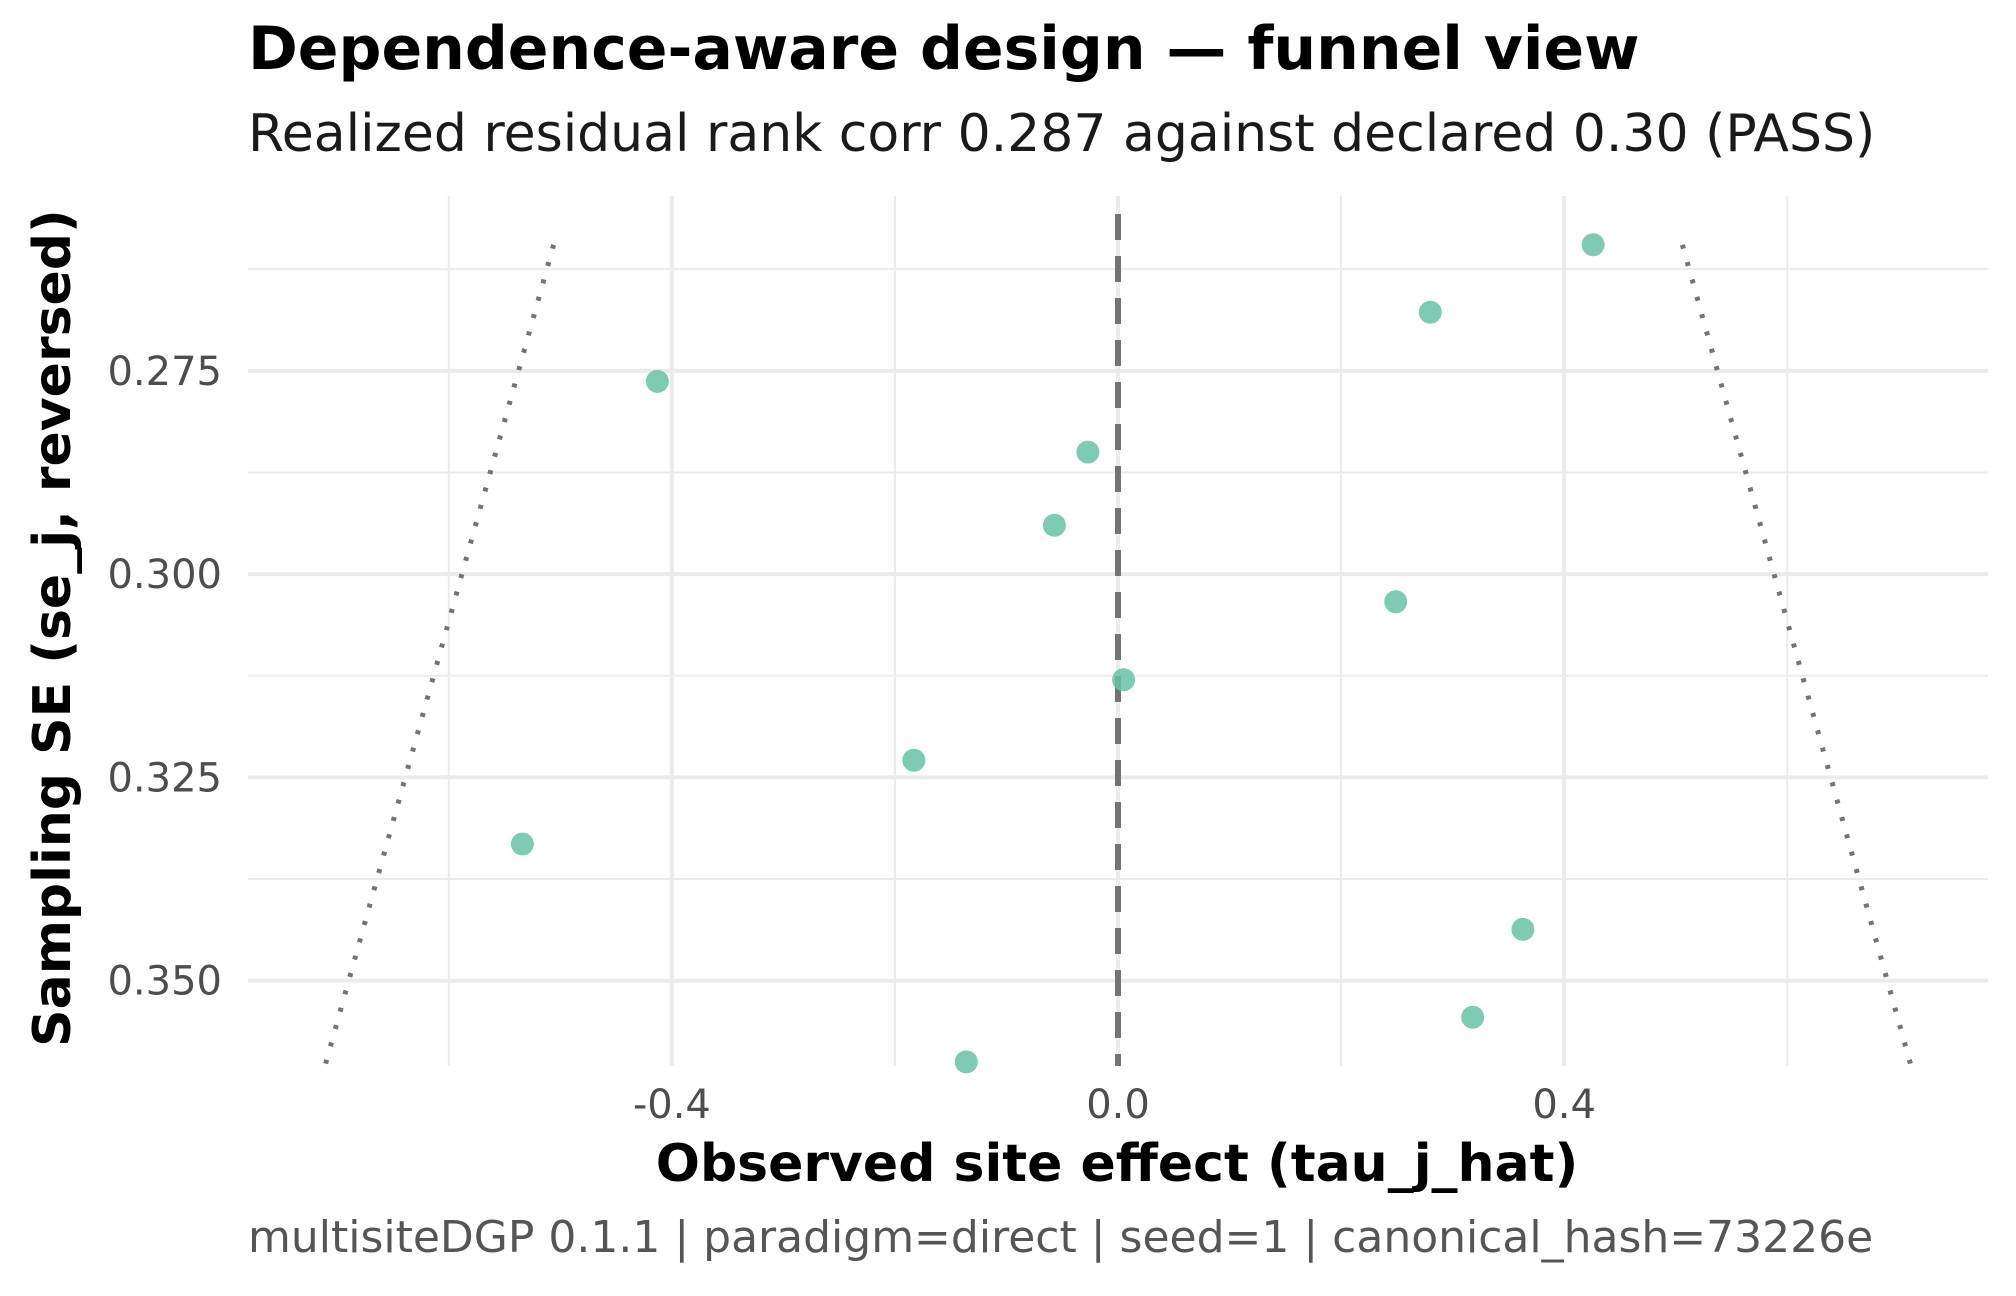  I want to click on x-axis-title: Observed site effect (tau_j_hat), so click(1117, 1164).